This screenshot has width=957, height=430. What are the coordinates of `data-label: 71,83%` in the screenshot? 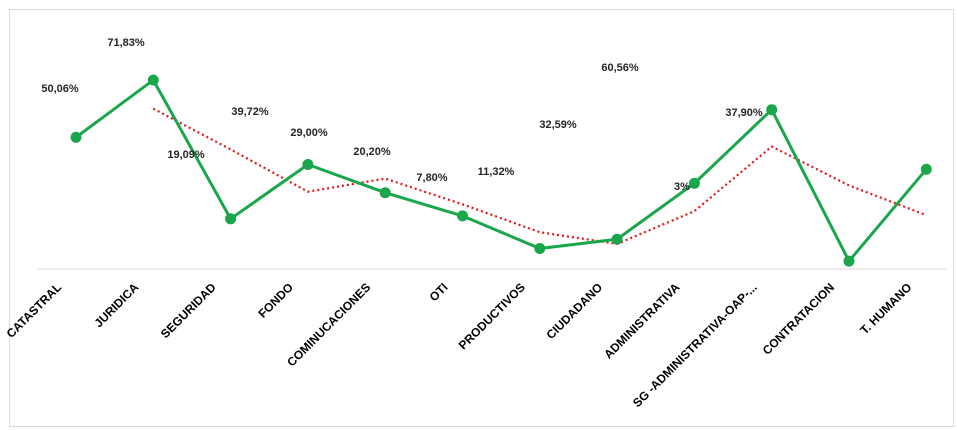 It's located at (126, 43).